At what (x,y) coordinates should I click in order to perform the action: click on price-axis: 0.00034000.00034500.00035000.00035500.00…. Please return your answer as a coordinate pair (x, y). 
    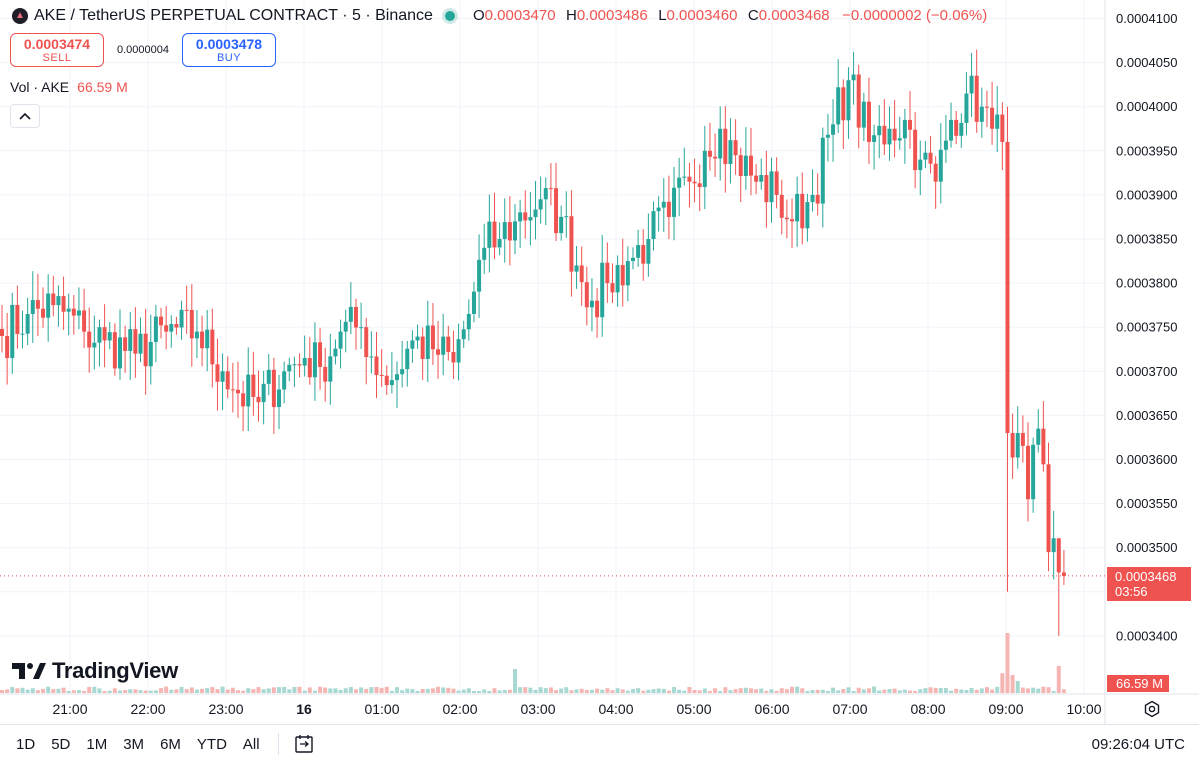
    Looking at the image, I should click on (1146, 327).